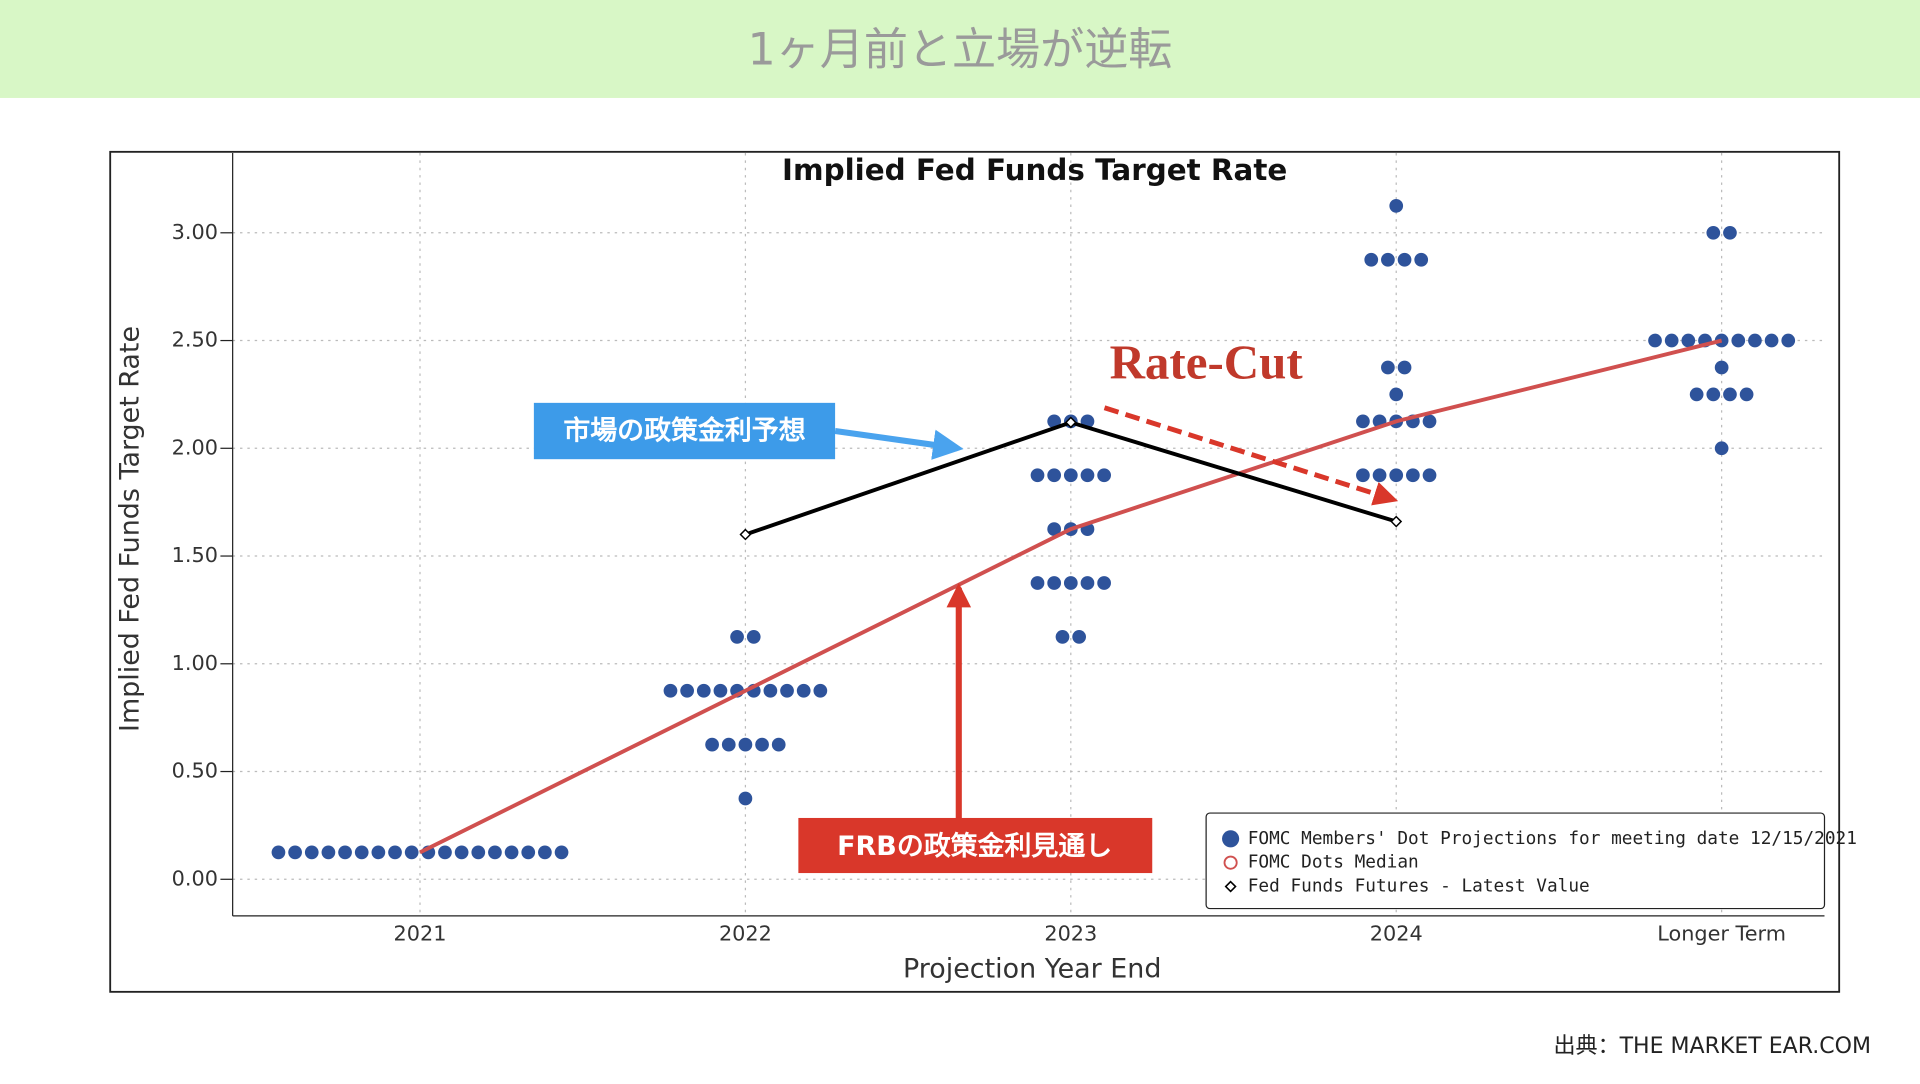 This screenshot has height=1084, width=1920. Describe the element at coordinates (195, 555) in the screenshot. I see `y-tick-label: 1.50` at that location.